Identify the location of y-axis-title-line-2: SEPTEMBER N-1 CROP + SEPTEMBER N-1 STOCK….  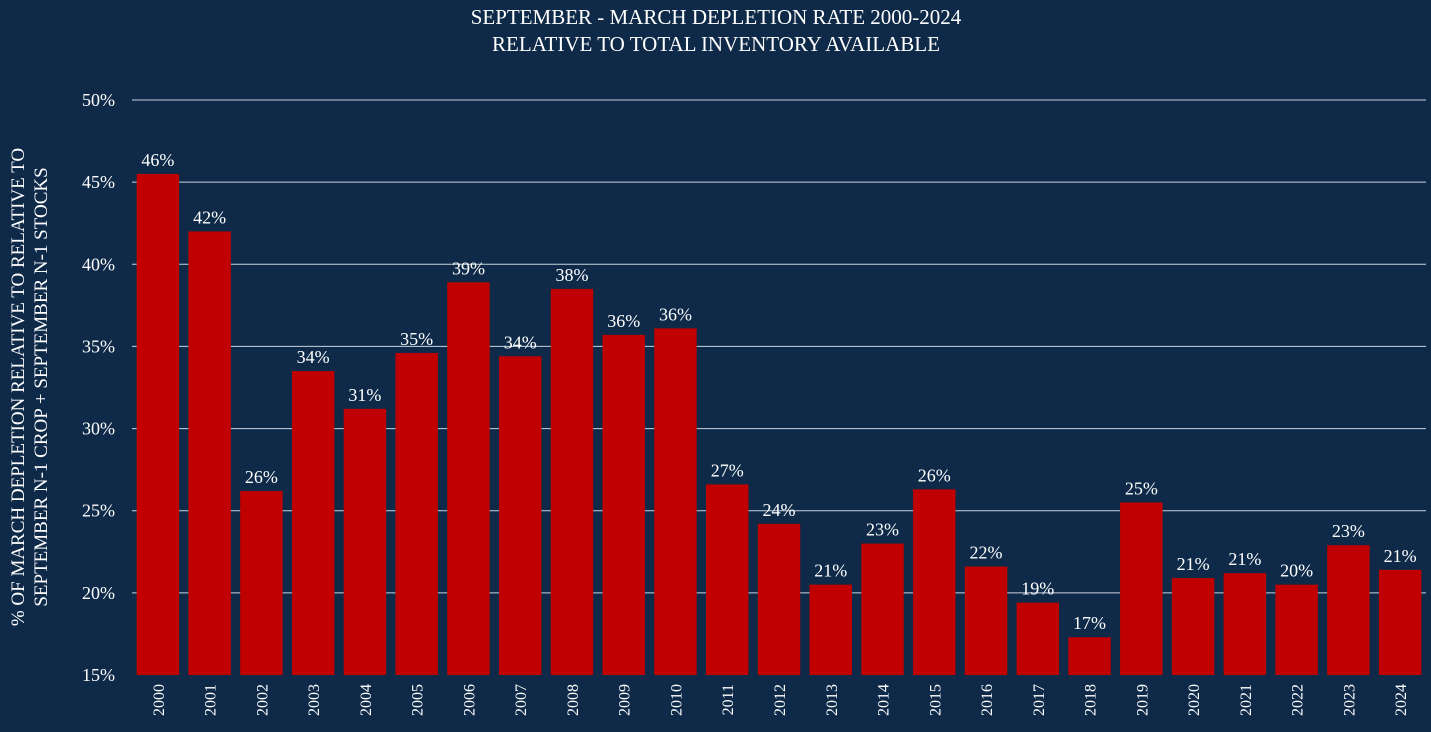
(41, 386).